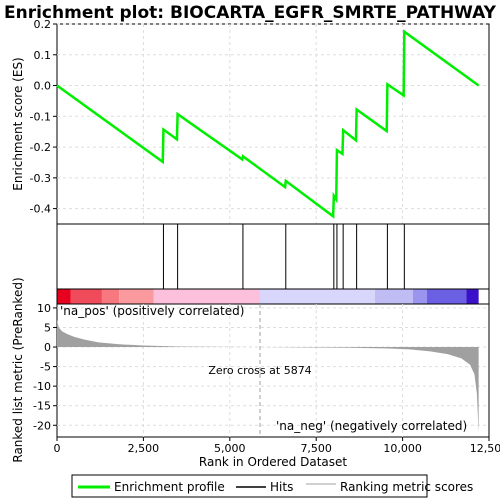 The height and width of the screenshot is (500, 500). Describe the element at coordinates (281, 487) in the screenshot. I see `legend-hits-label: Hits` at that location.